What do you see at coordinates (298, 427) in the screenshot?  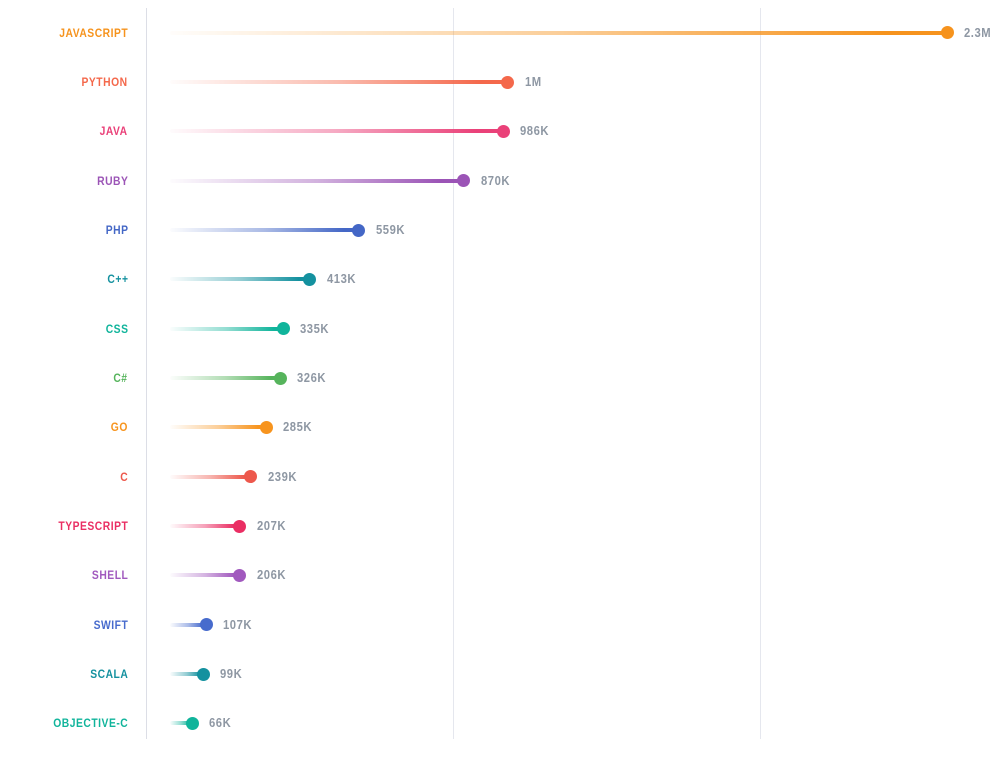 I see `value-label: 285K` at bounding box center [298, 427].